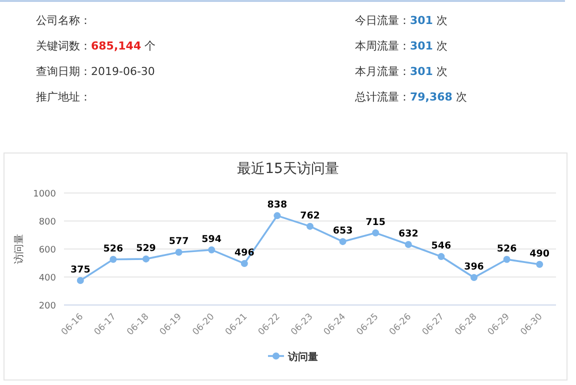 The height and width of the screenshot is (385, 576). Describe the element at coordinates (178, 242) in the screenshot. I see `data-label: 577` at that location.